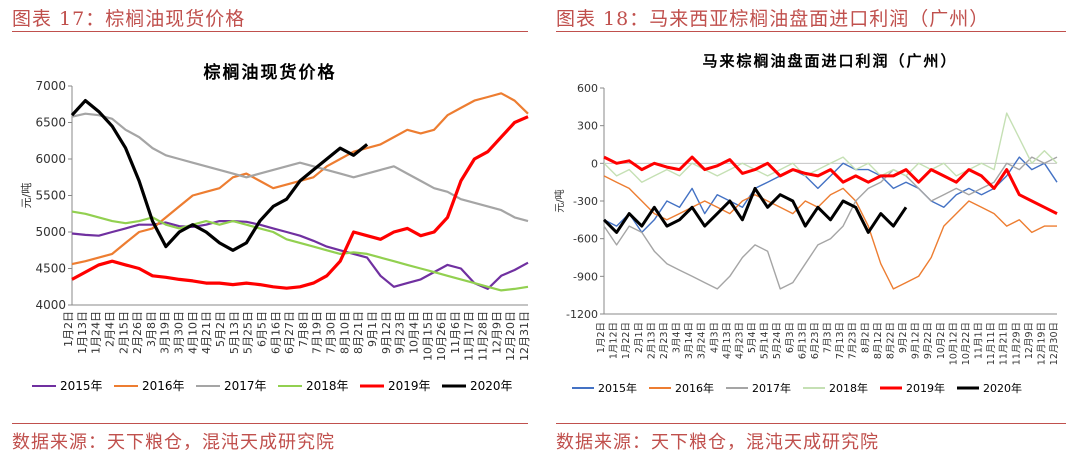  I want to click on left-chart-x-tick-label: 6月16日, so click(275, 332).